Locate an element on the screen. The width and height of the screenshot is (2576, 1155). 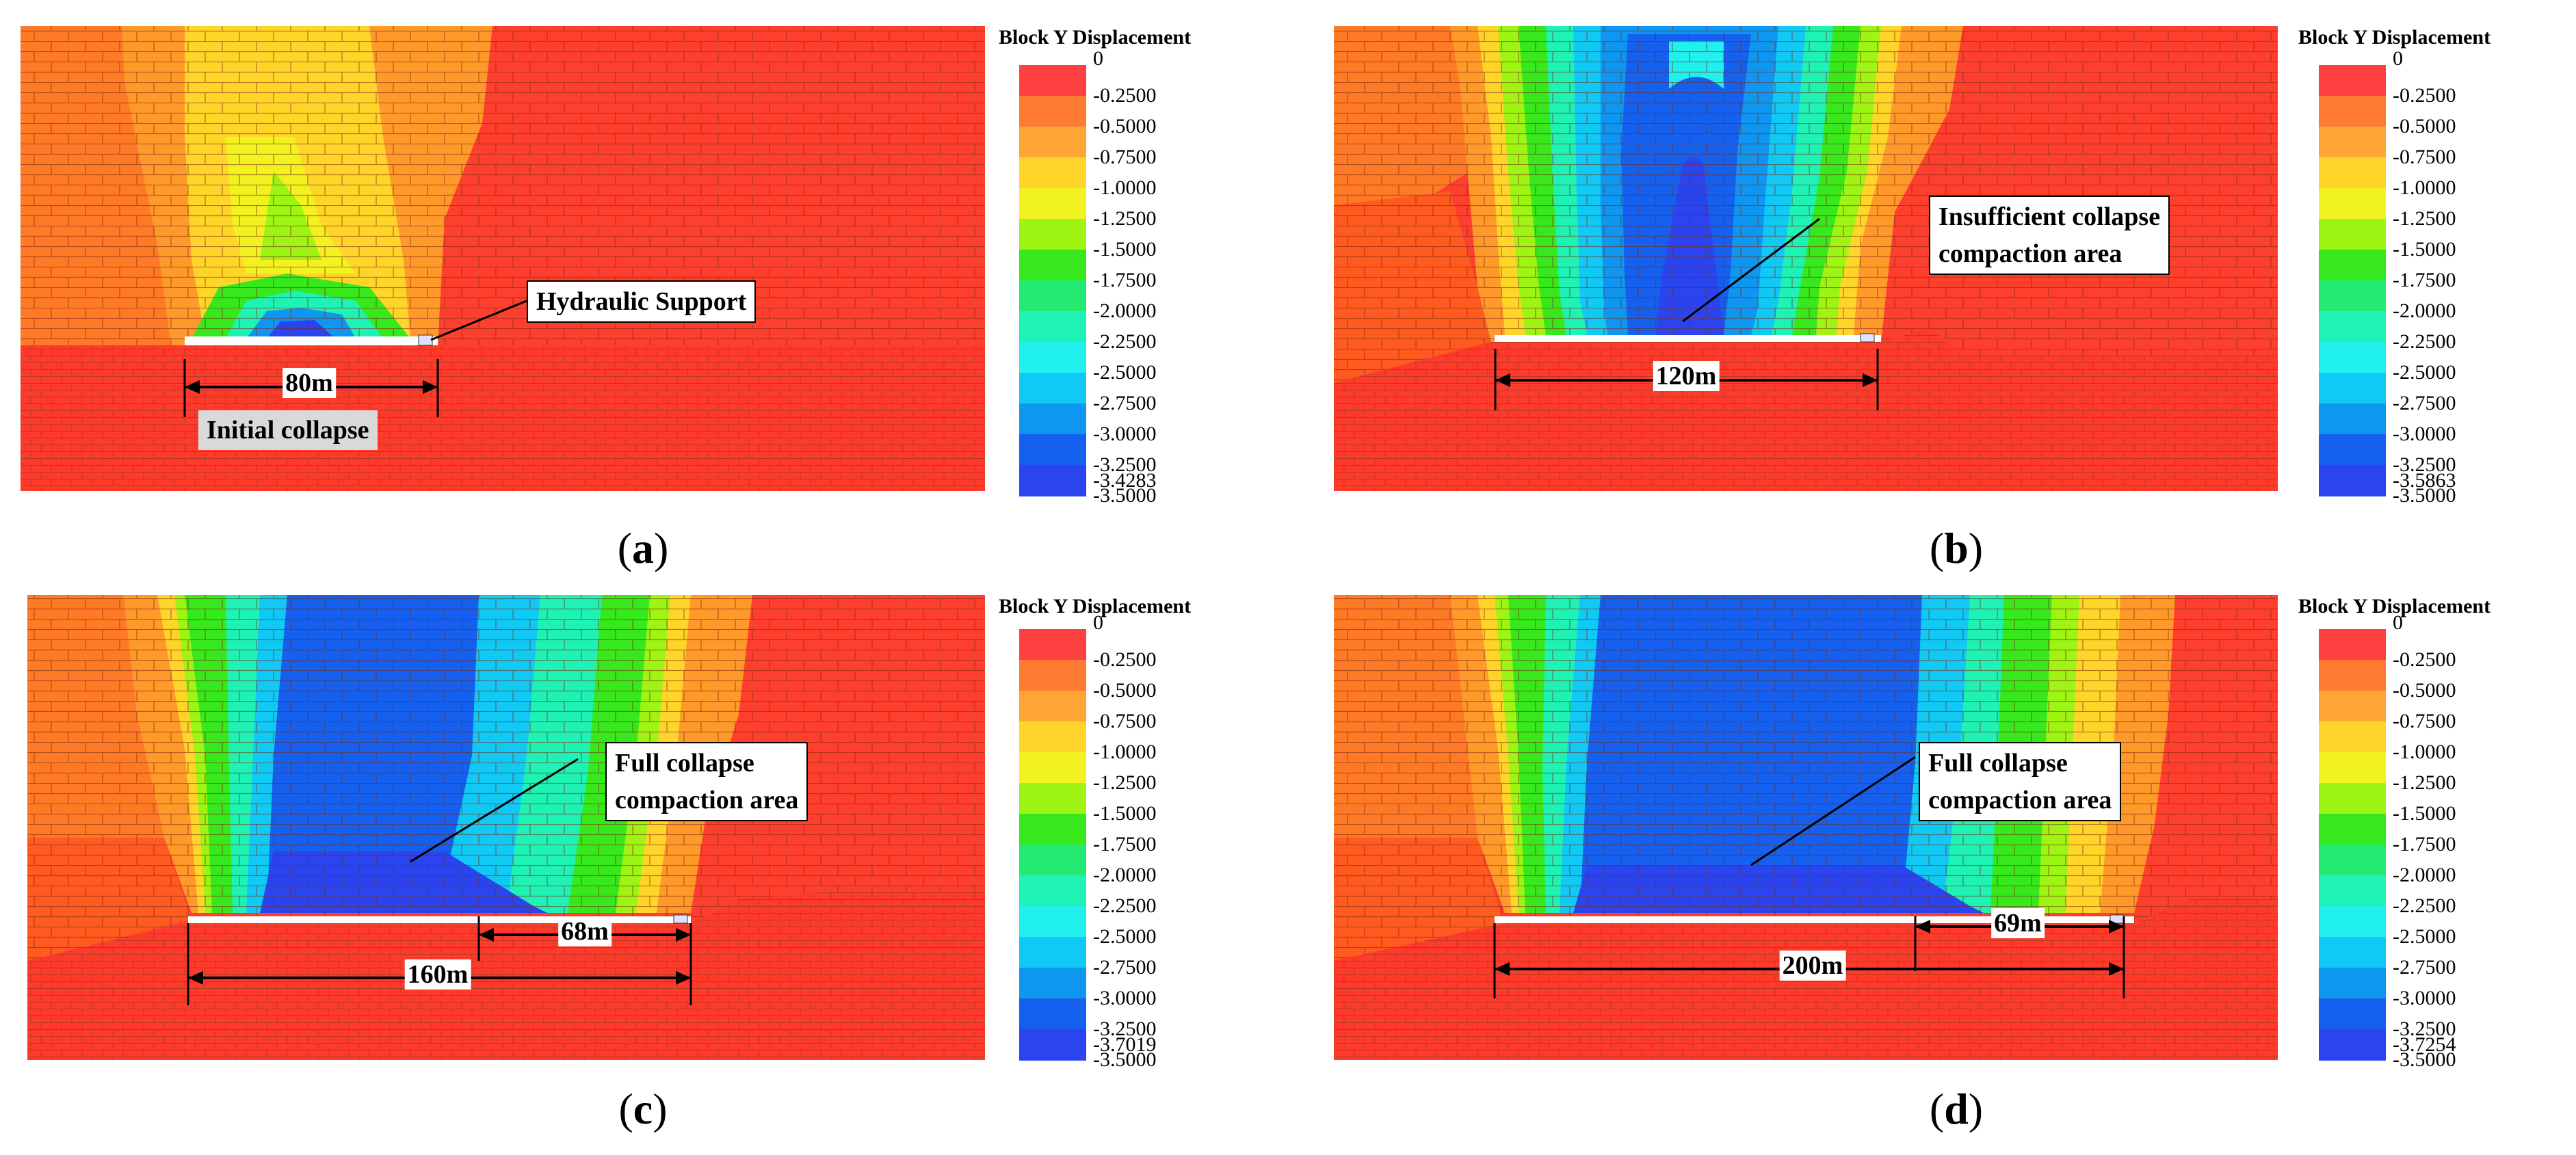
legend-label: -2.7500 is located at coordinates (1125, 967).